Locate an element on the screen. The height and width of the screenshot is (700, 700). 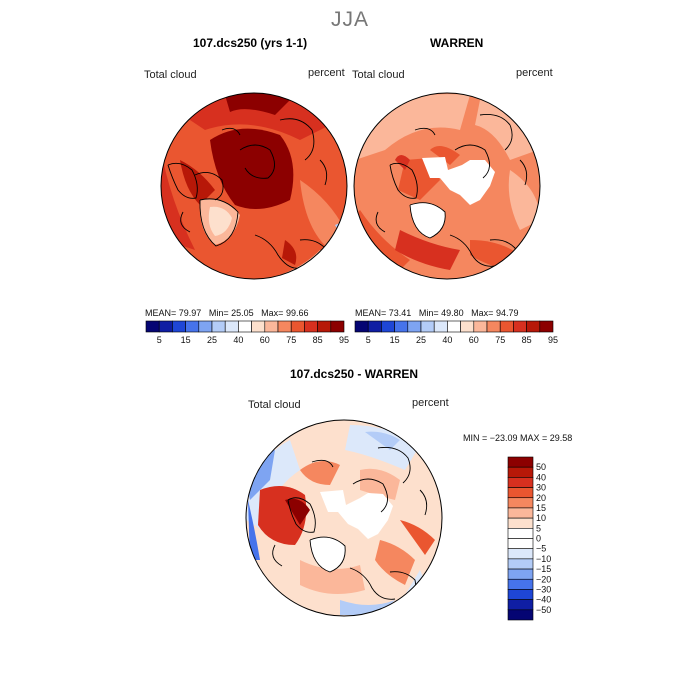
panel1-stats: MEAN= 79.97 Min= 25.05 Max= 99.66 is located at coordinates (226, 313).